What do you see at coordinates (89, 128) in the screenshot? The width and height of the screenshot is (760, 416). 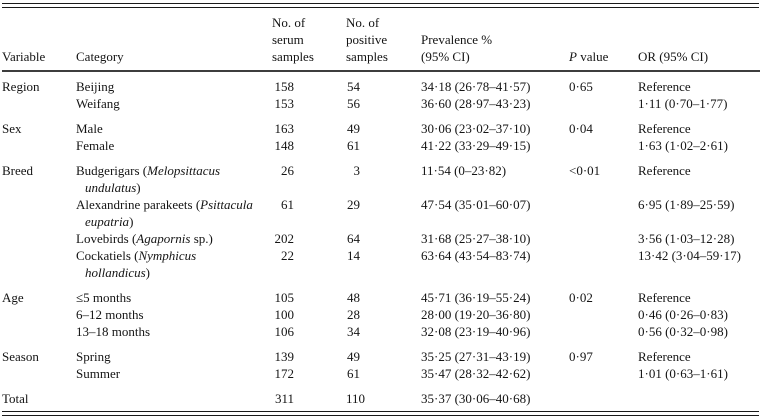 I see `category-text: Male` at bounding box center [89, 128].